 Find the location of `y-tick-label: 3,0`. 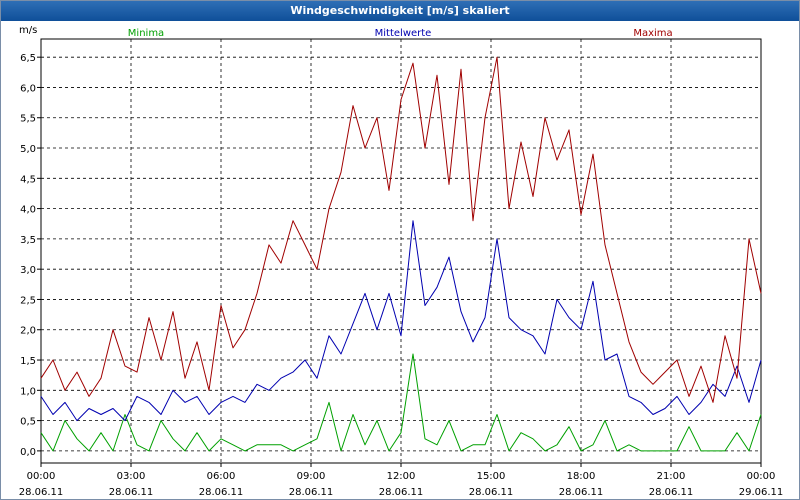

y-tick-label: 3,0 is located at coordinates (28, 270).